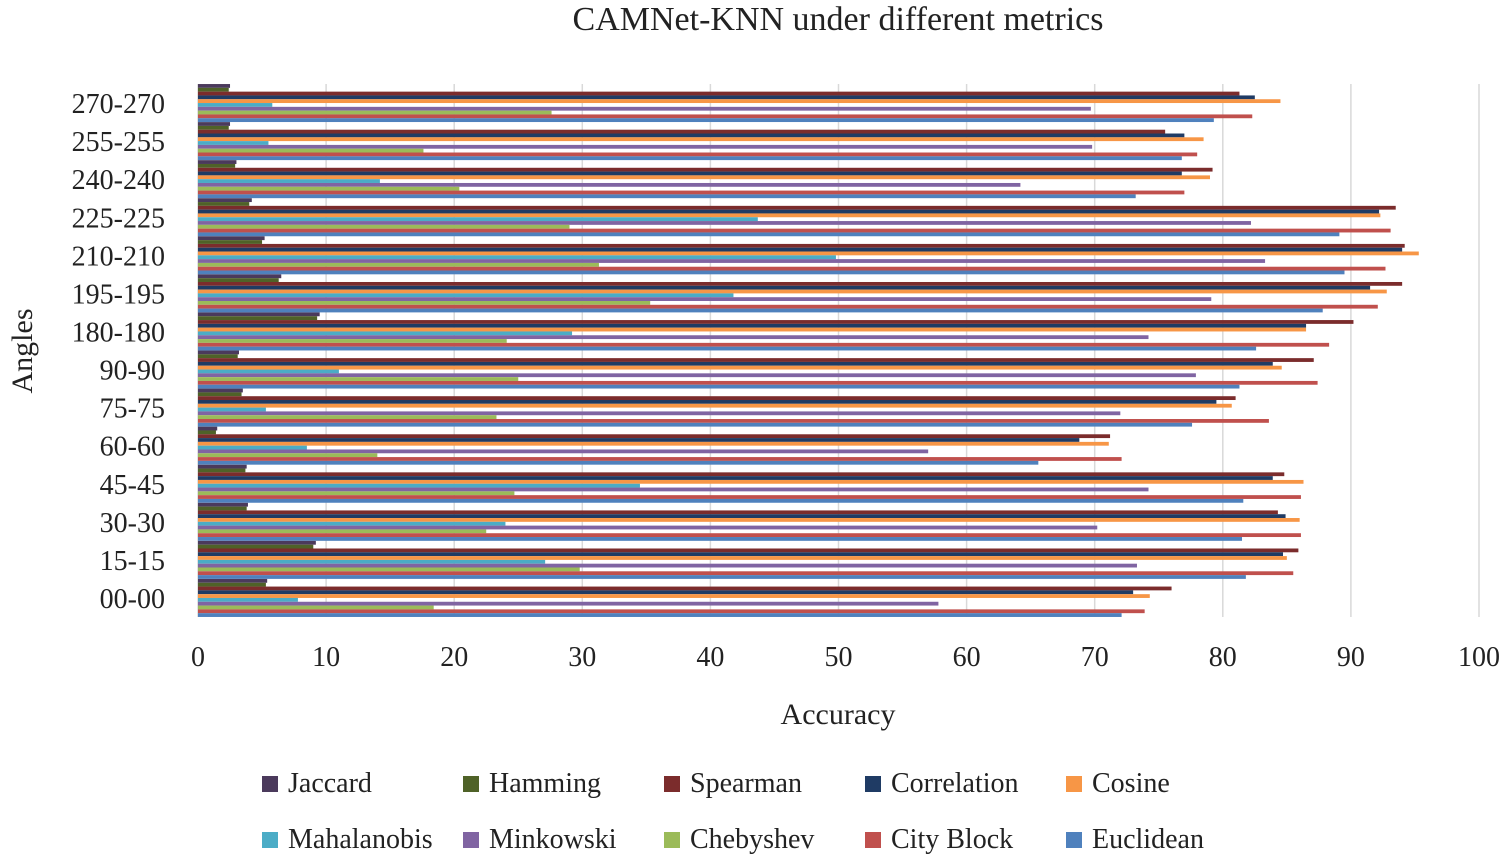 This screenshot has height=864, width=1500. What do you see at coordinates (939, 839) in the screenshot?
I see `legend-item: City Block` at bounding box center [939, 839].